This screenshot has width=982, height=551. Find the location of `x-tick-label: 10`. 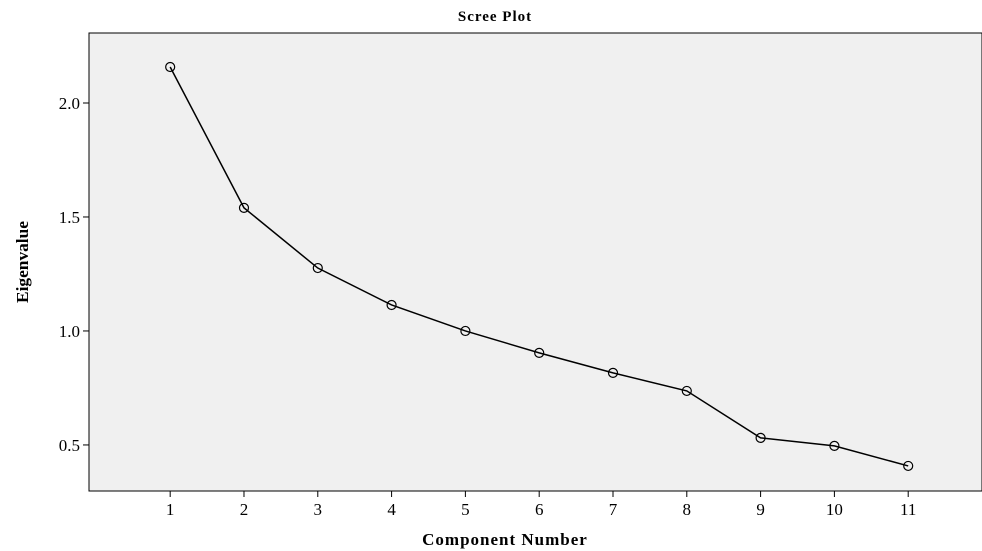

x-tick-label: 10 is located at coordinates (834, 509).